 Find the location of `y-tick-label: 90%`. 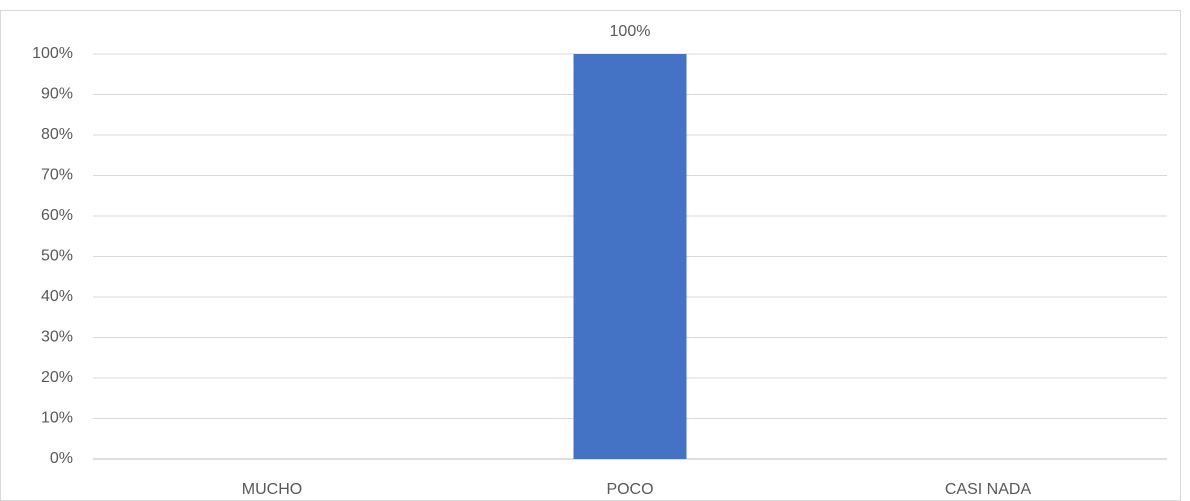

y-tick-label: 90% is located at coordinates (57, 94).